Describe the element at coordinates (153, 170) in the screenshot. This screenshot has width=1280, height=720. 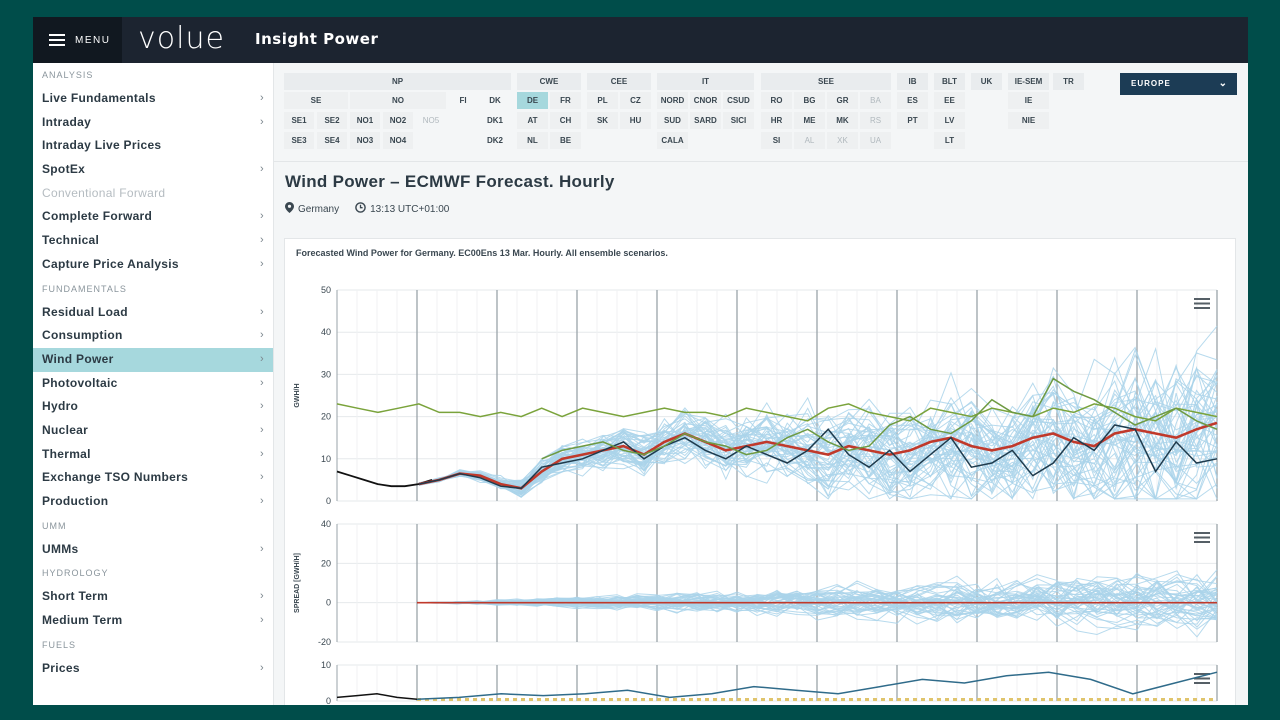
I see `sidebar-item-spotex: SpotEx ›` at that location.